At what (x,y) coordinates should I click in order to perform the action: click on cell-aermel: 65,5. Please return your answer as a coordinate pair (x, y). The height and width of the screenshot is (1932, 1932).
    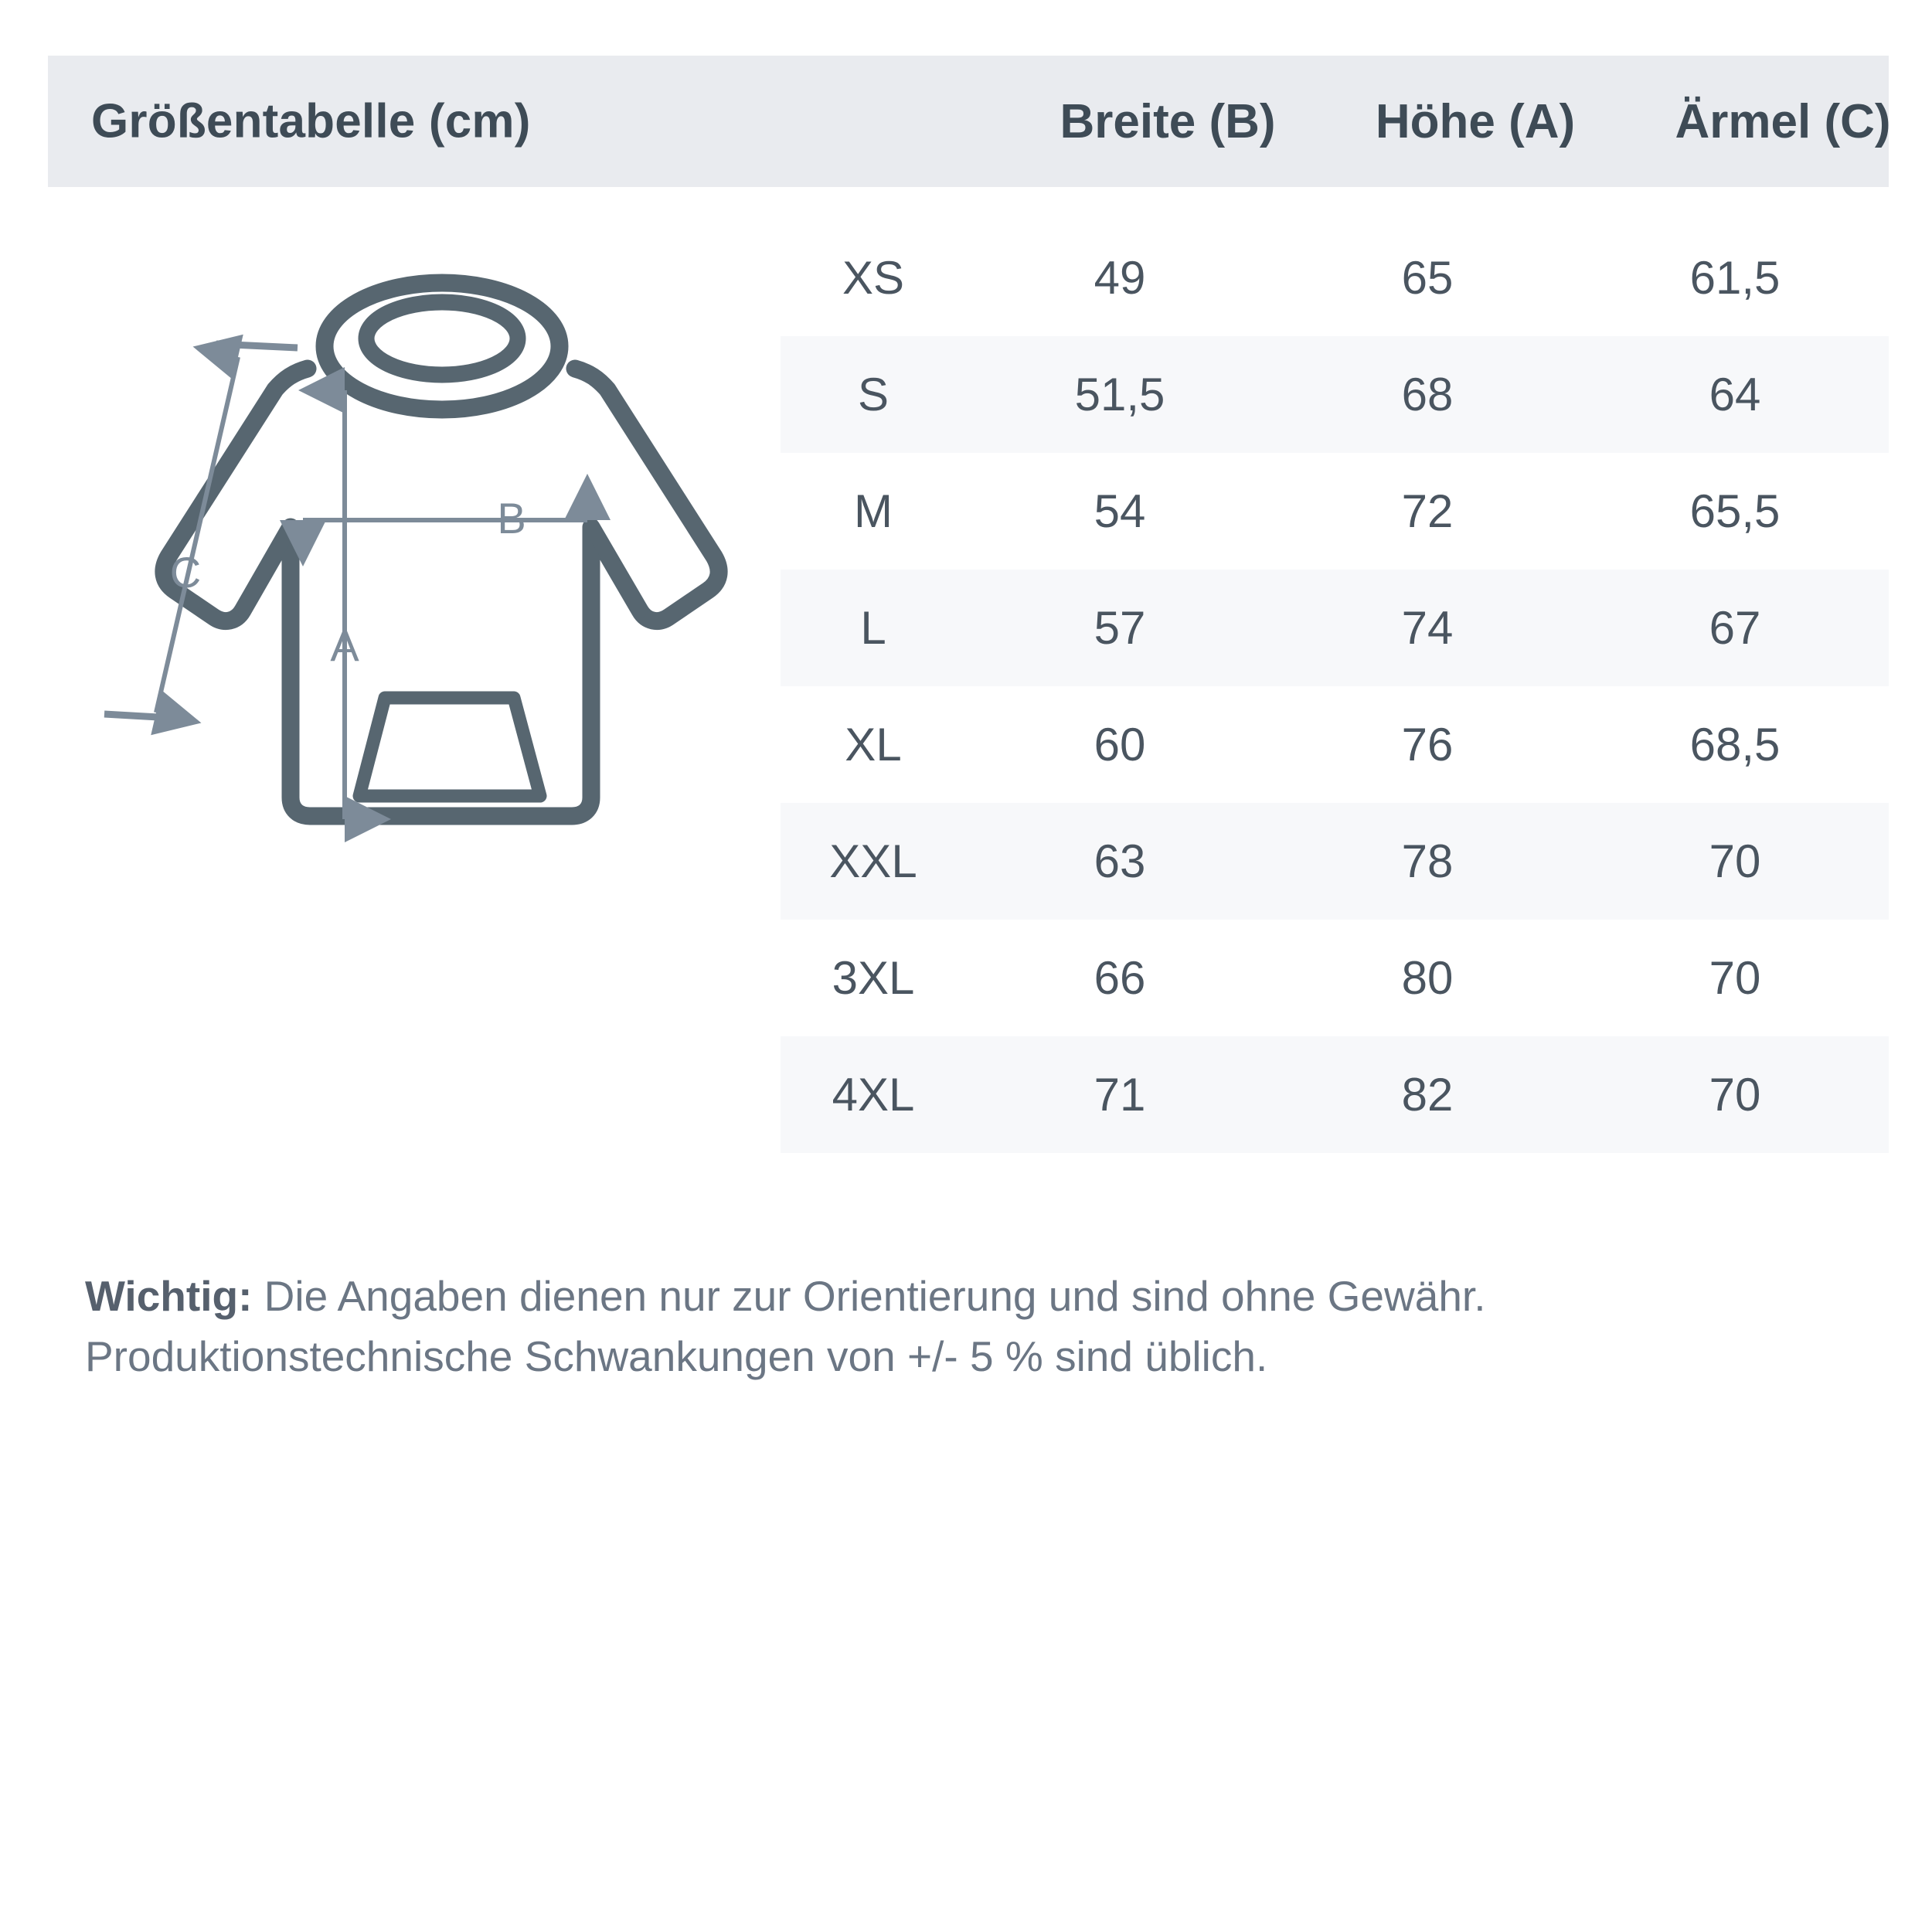
    Looking at the image, I should click on (1735, 511).